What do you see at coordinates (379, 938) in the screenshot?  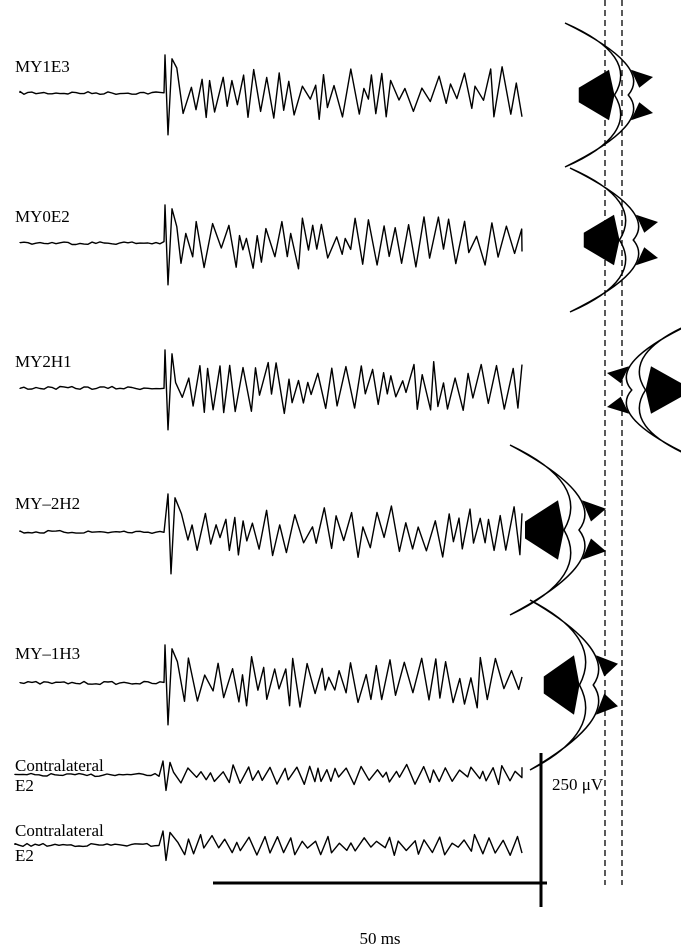 I see `time-scale-label: 50 ms` at bounding box center [379, 938].